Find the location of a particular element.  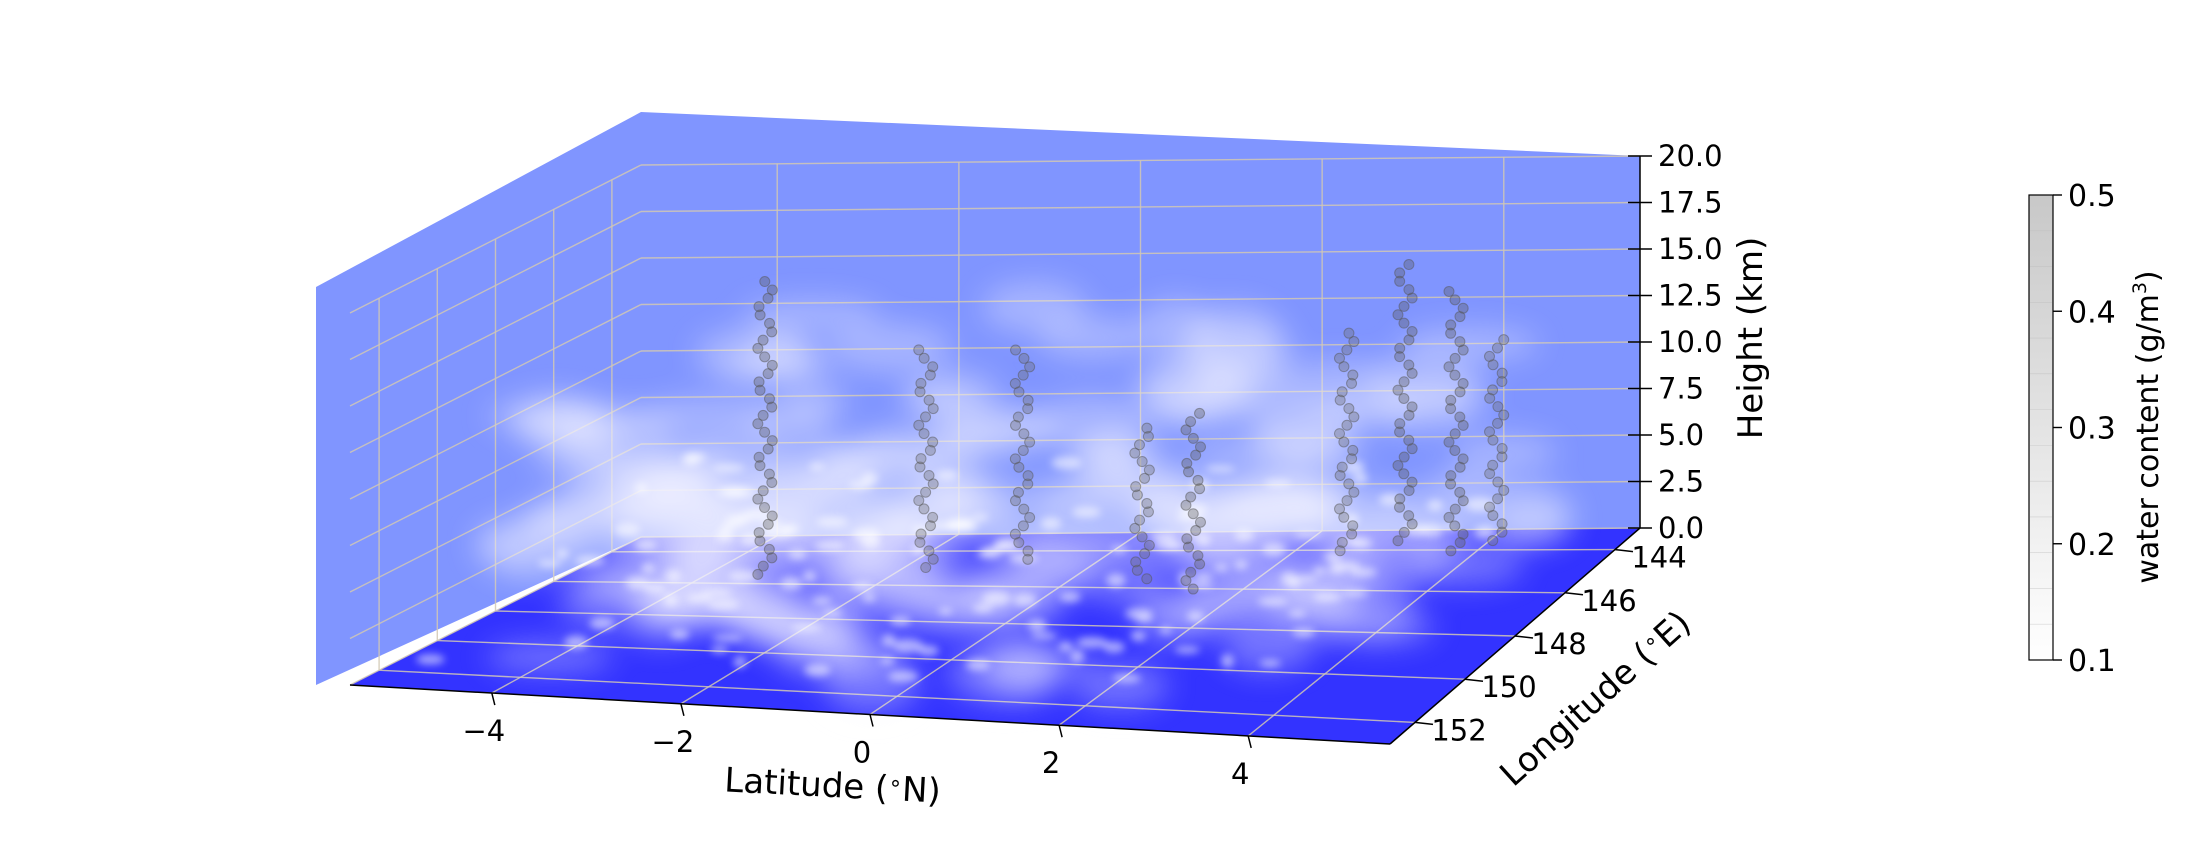

z-tick-label: 12.5 is located at coordinates (1690, 296).